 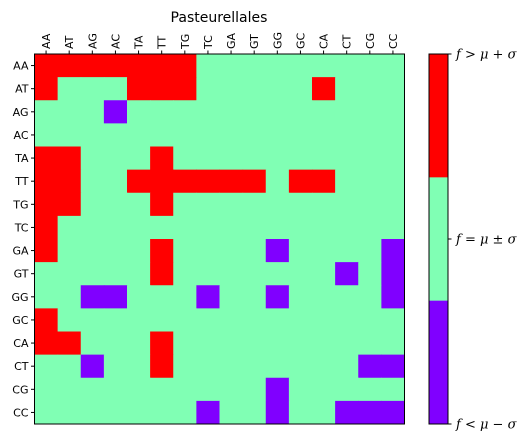 What do you see at coordinates (162, 204) in the screenshot?
I see `heatmap-cell-TG-TT` at bounding box center [162, 204].